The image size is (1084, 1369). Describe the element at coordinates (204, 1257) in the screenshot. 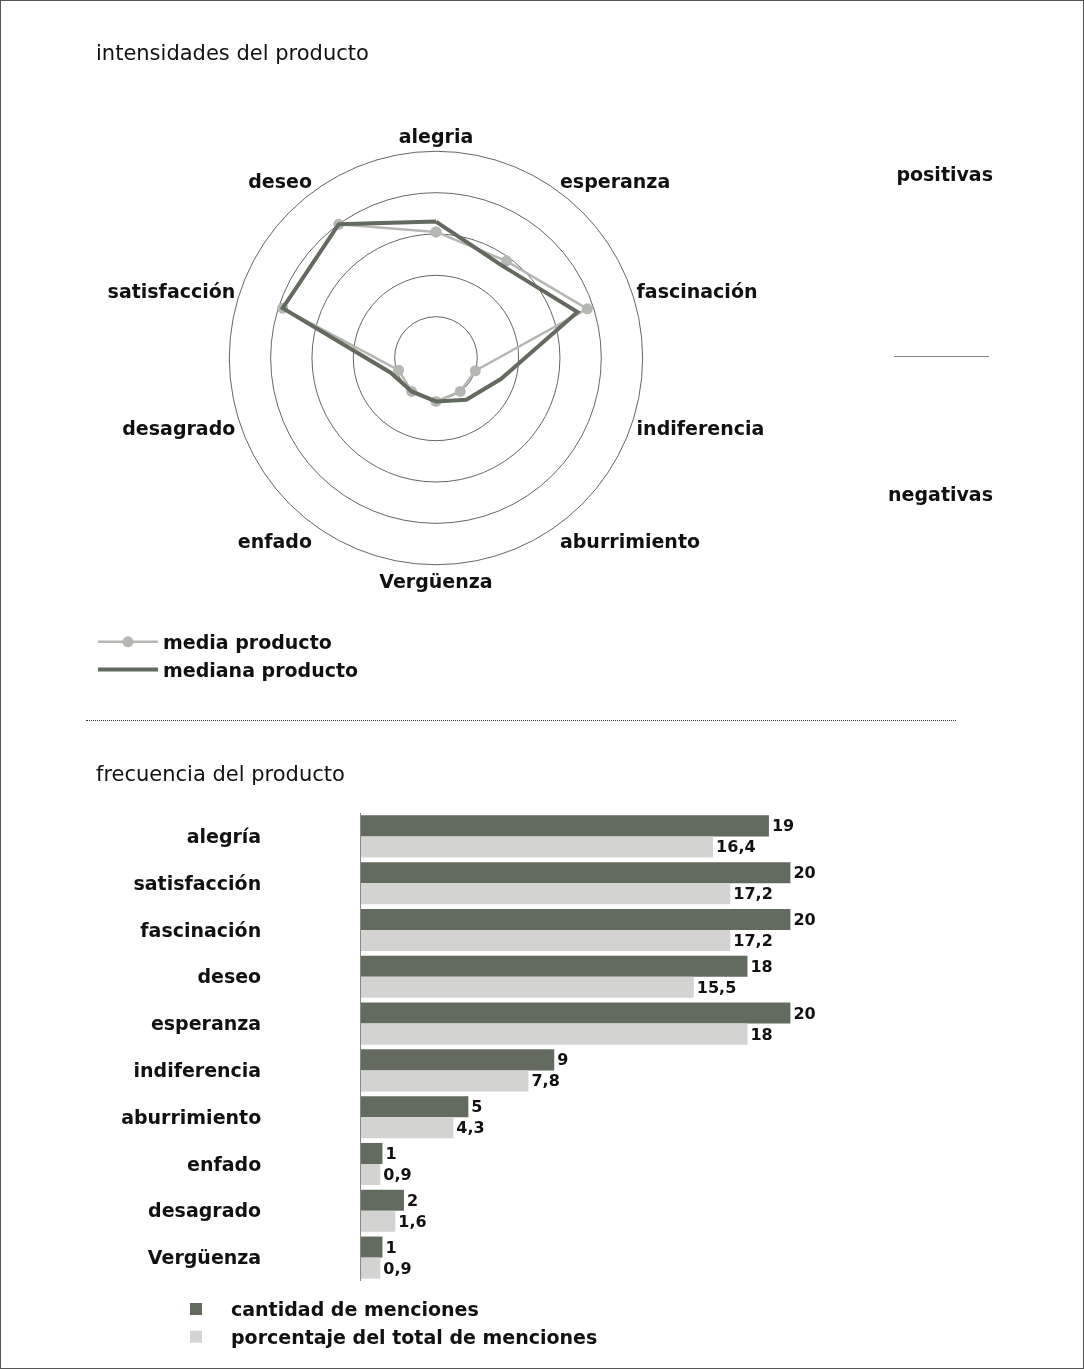

I see `y-tick-label: Vergüenza` at that location.